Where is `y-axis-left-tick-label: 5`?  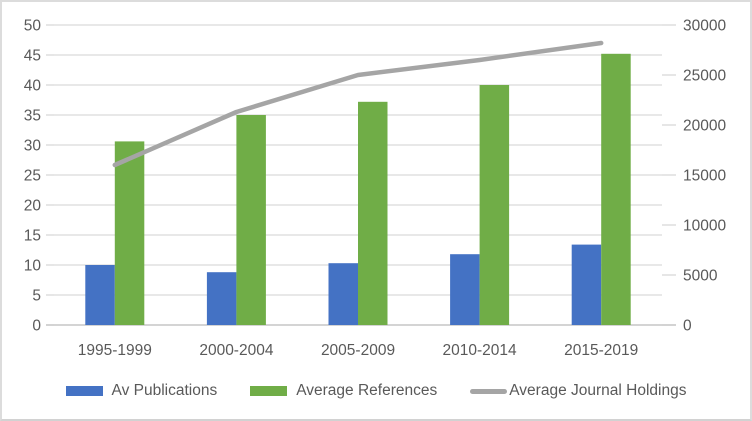
y-axis-left-tick-label: 5 is located at coordinates (36, 296).